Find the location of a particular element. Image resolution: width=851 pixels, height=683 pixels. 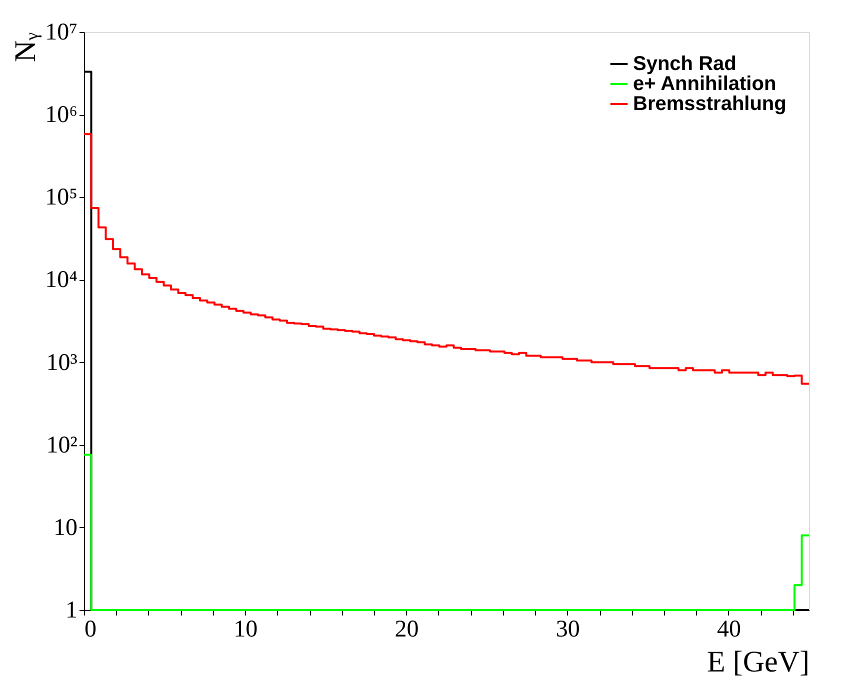

legend-label: Bremsstrahlung is located at coordinates (709, 104).